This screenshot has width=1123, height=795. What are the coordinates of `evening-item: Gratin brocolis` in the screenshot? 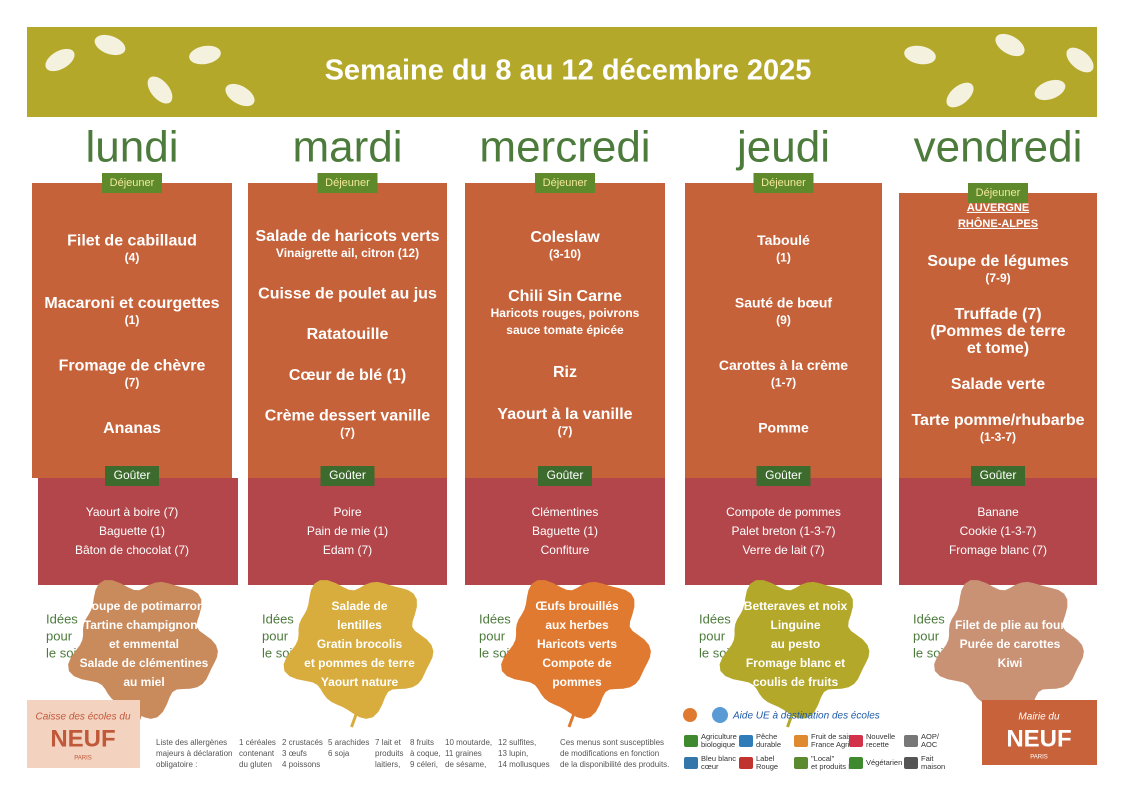 It's located at (360, 644).